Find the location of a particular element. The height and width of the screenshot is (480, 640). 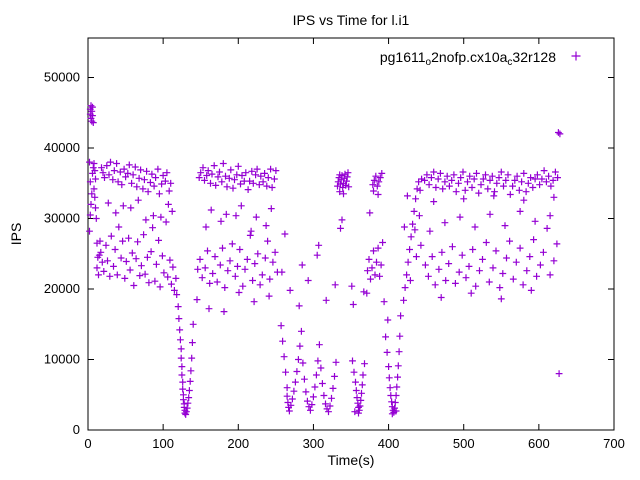

x-tick-label: 600 is located at coordinates (539, 443).